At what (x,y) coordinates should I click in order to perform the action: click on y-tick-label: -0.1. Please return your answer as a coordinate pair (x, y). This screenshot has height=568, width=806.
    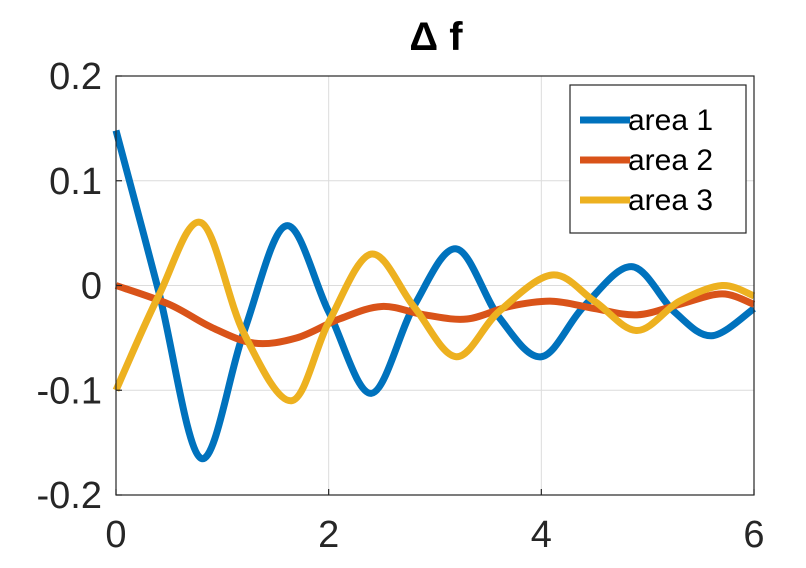
    Looking at the image, I should click on (69, 391).